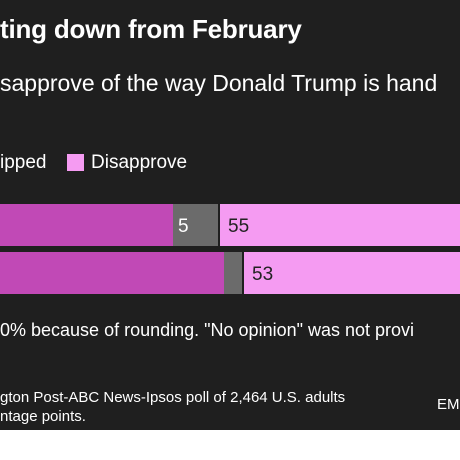 The image size is (460, 460). What do you see at coordinates (183, 226) in the screenshot?
I see `bar-skipped-label: 5` at bounding box center [183, 226].